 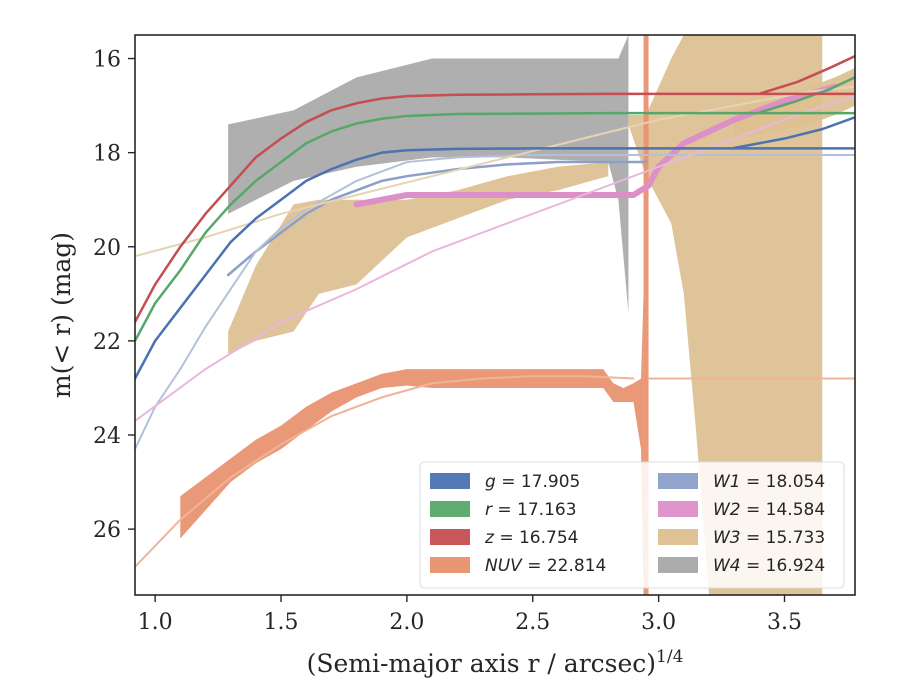 What do you see at coordinates (678, 565) in the screenshot?
I see `legend-swatch-w4` at bounding box center [678, 565].